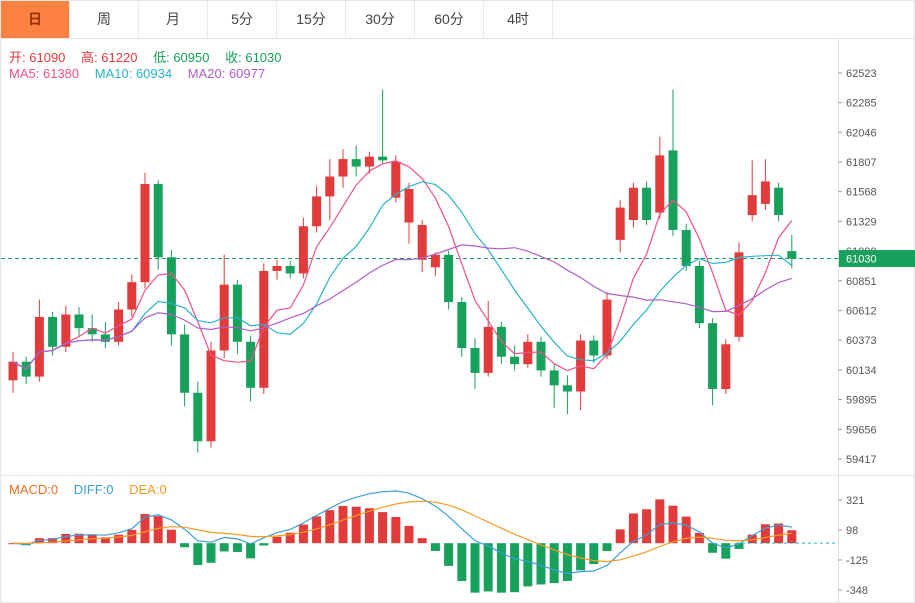 The width and height of the screenshot is (915, 603). What do you see at coordinates (449, 19) in the screenshot?
I see `tab-min60: 60分` at bounding box center [449, 19].